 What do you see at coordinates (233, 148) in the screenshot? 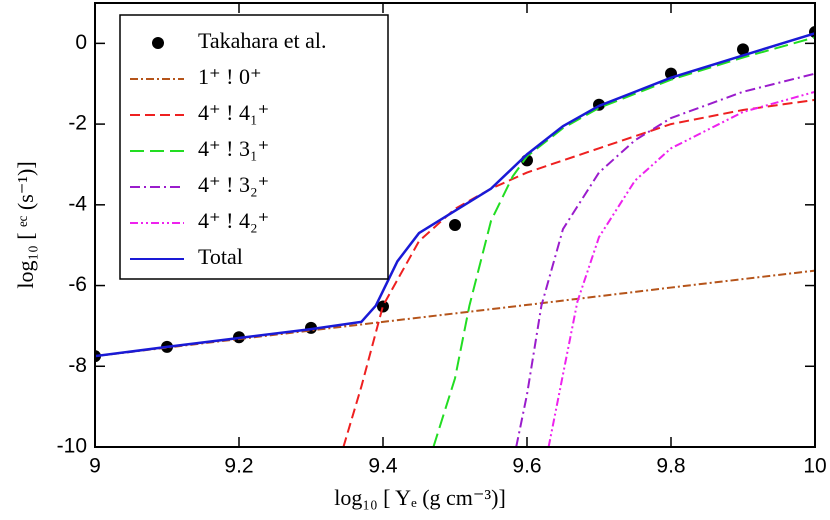
I see `legend-label: 4⁺ ! 3₁⁺` at bounding box center [233, 148].